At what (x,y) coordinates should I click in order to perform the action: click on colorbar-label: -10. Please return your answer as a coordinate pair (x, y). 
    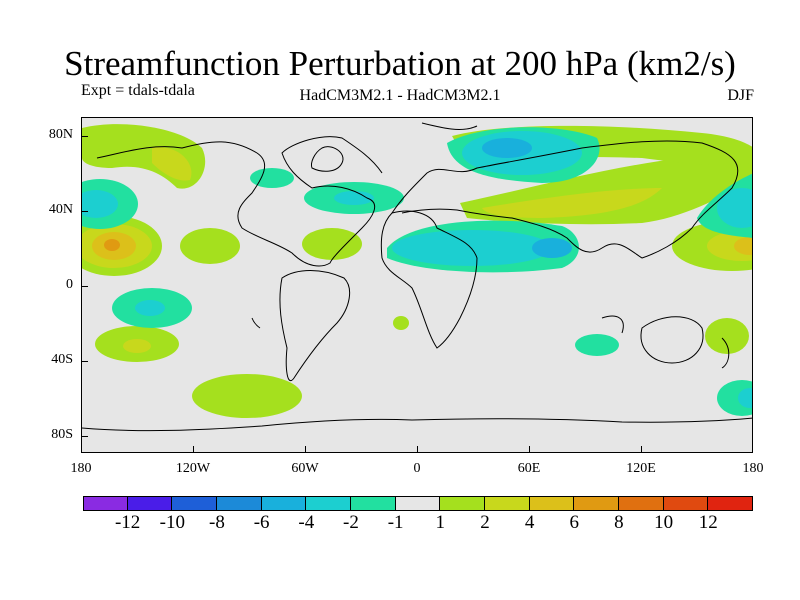
    Looking at the image, I should click on (172, 522).